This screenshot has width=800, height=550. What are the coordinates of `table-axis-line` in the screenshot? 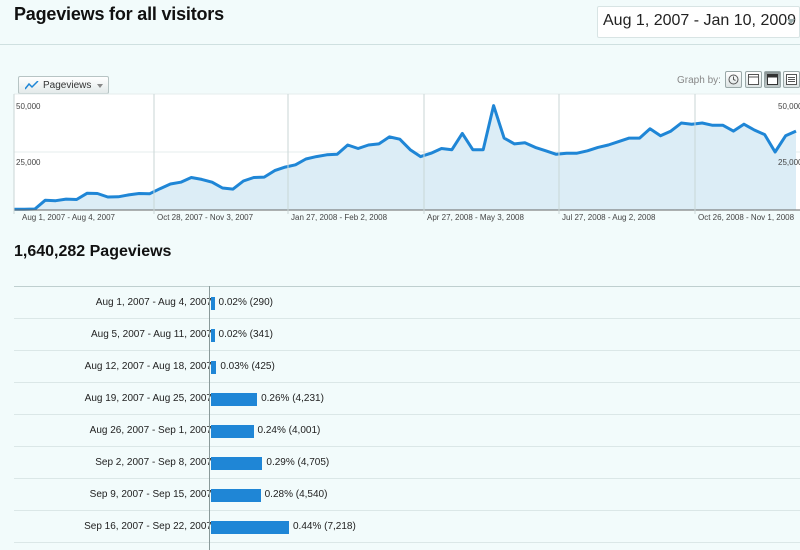 It's located at (209, 418).